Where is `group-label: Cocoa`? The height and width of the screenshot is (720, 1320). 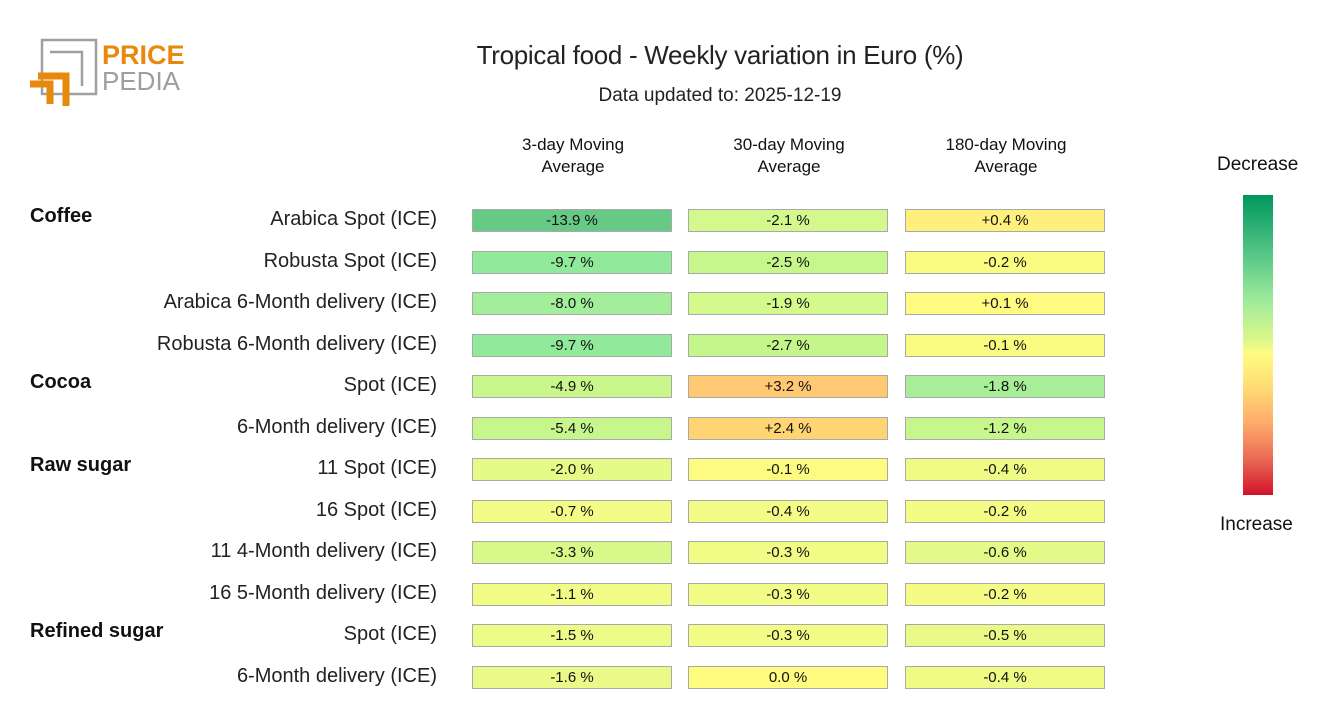
group-label: Cocoa is located at coordinates (61, 382).